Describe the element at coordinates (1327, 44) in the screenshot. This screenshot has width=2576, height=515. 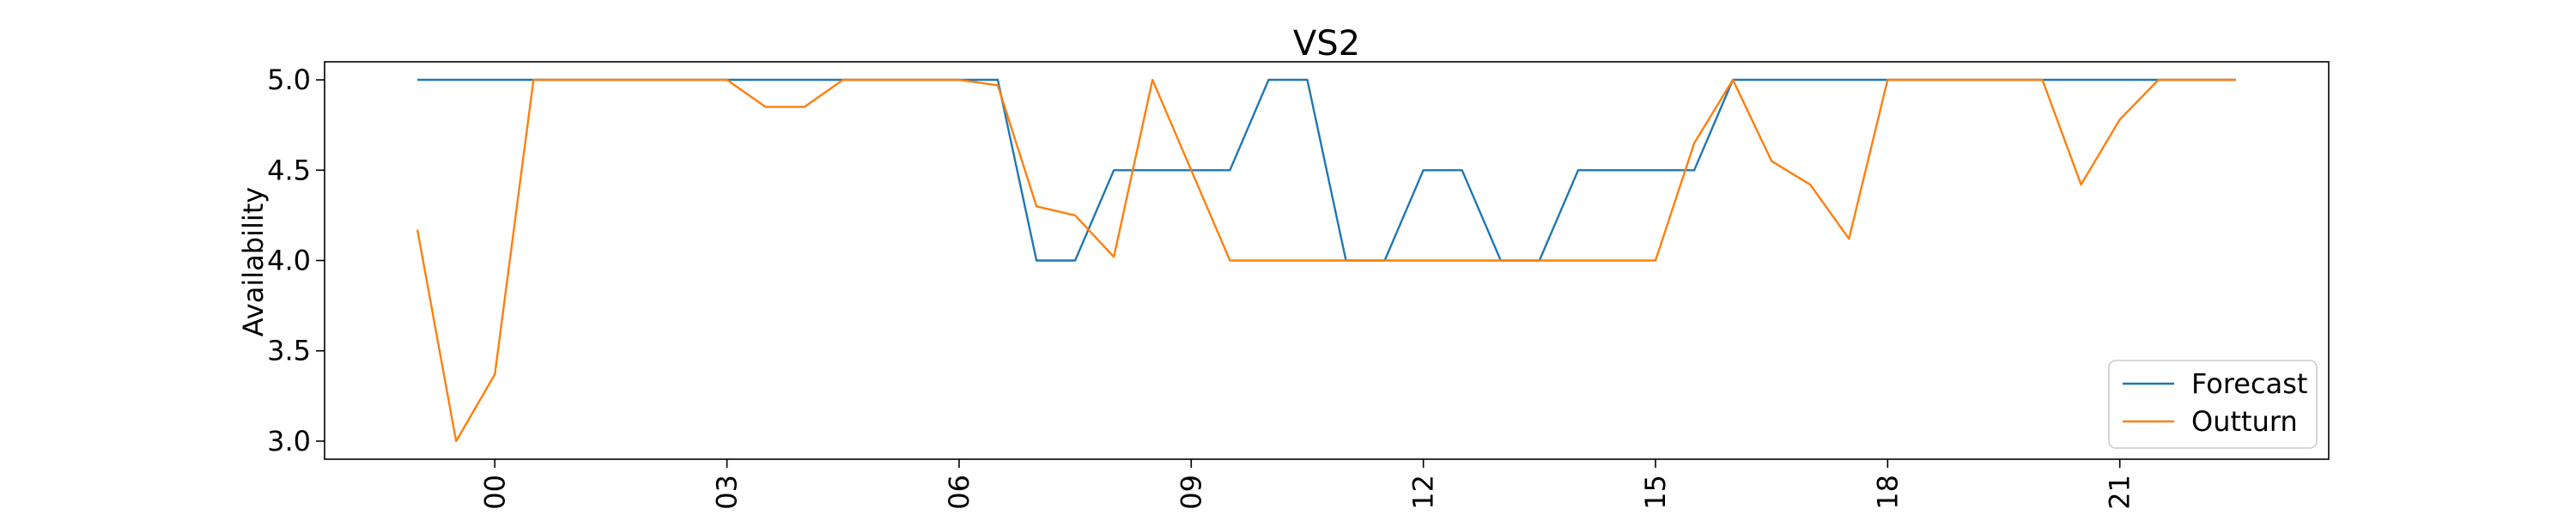
I see `chart-title: VS2` at that location.